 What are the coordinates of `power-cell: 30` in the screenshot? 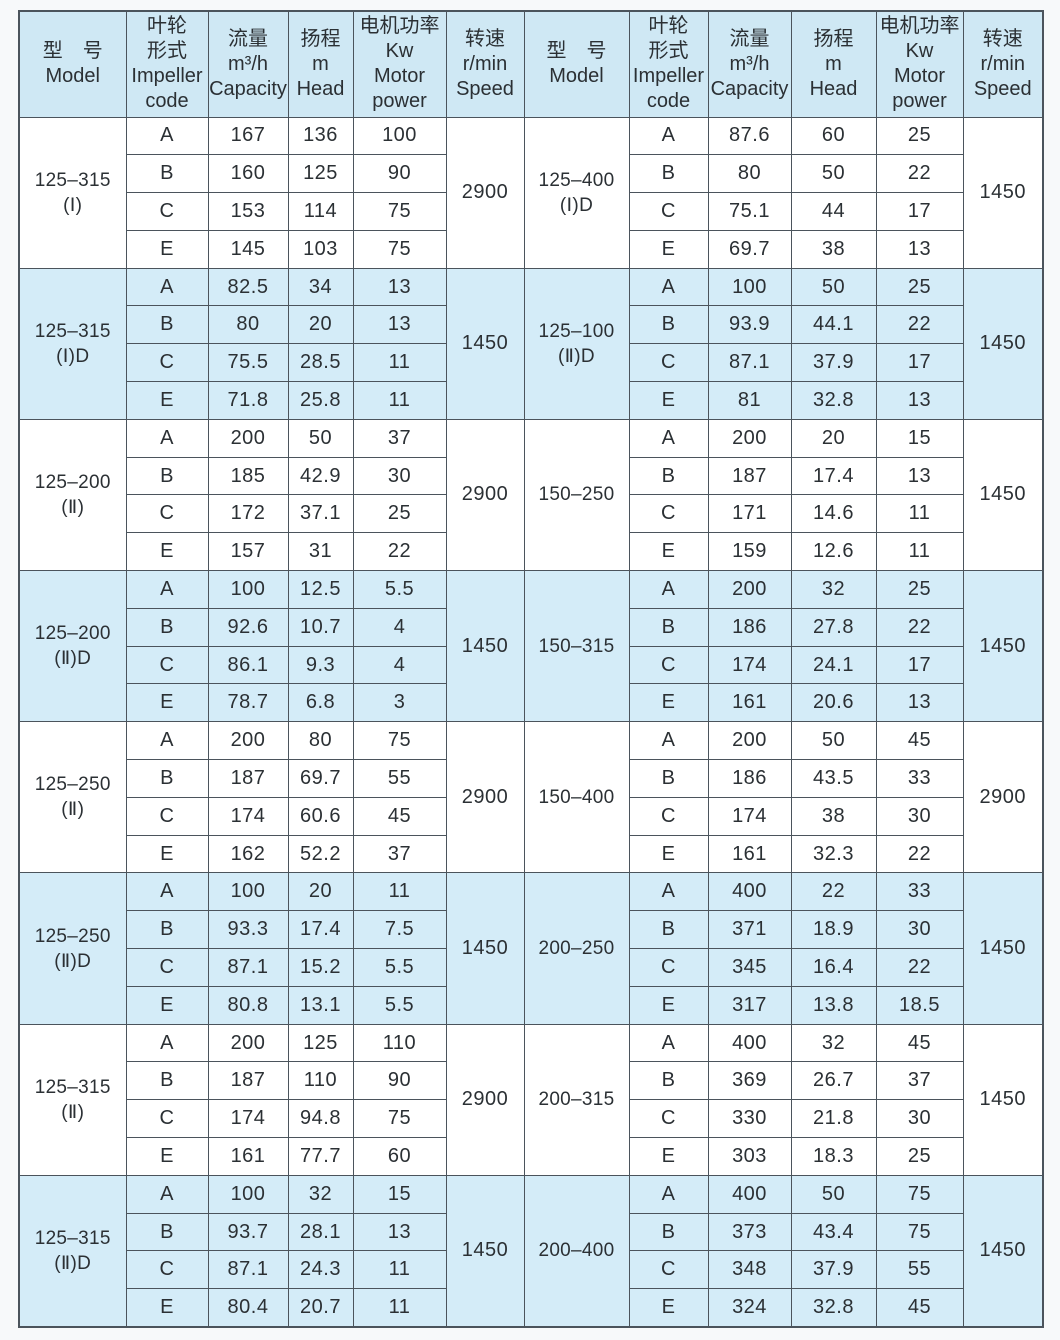 It's located at (919, 930).